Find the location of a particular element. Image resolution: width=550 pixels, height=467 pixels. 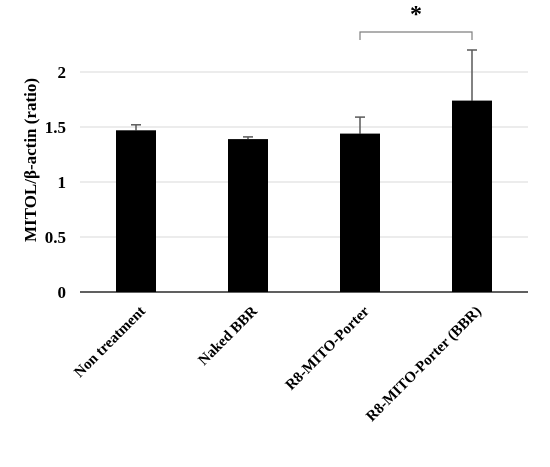

x-tick-label: Non treatment is located at coordinates (109, 342).